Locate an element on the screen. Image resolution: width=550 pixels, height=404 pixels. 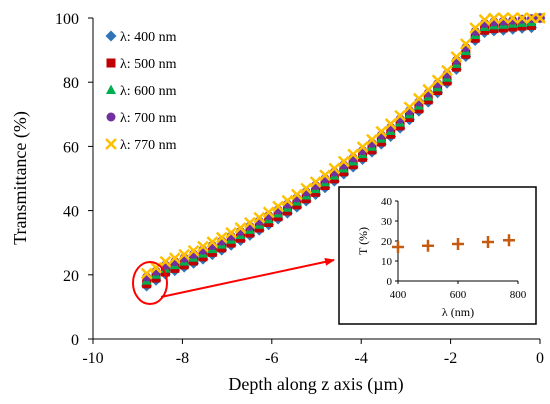
y-tick-label: 20 is located at coordinates (71, 276).